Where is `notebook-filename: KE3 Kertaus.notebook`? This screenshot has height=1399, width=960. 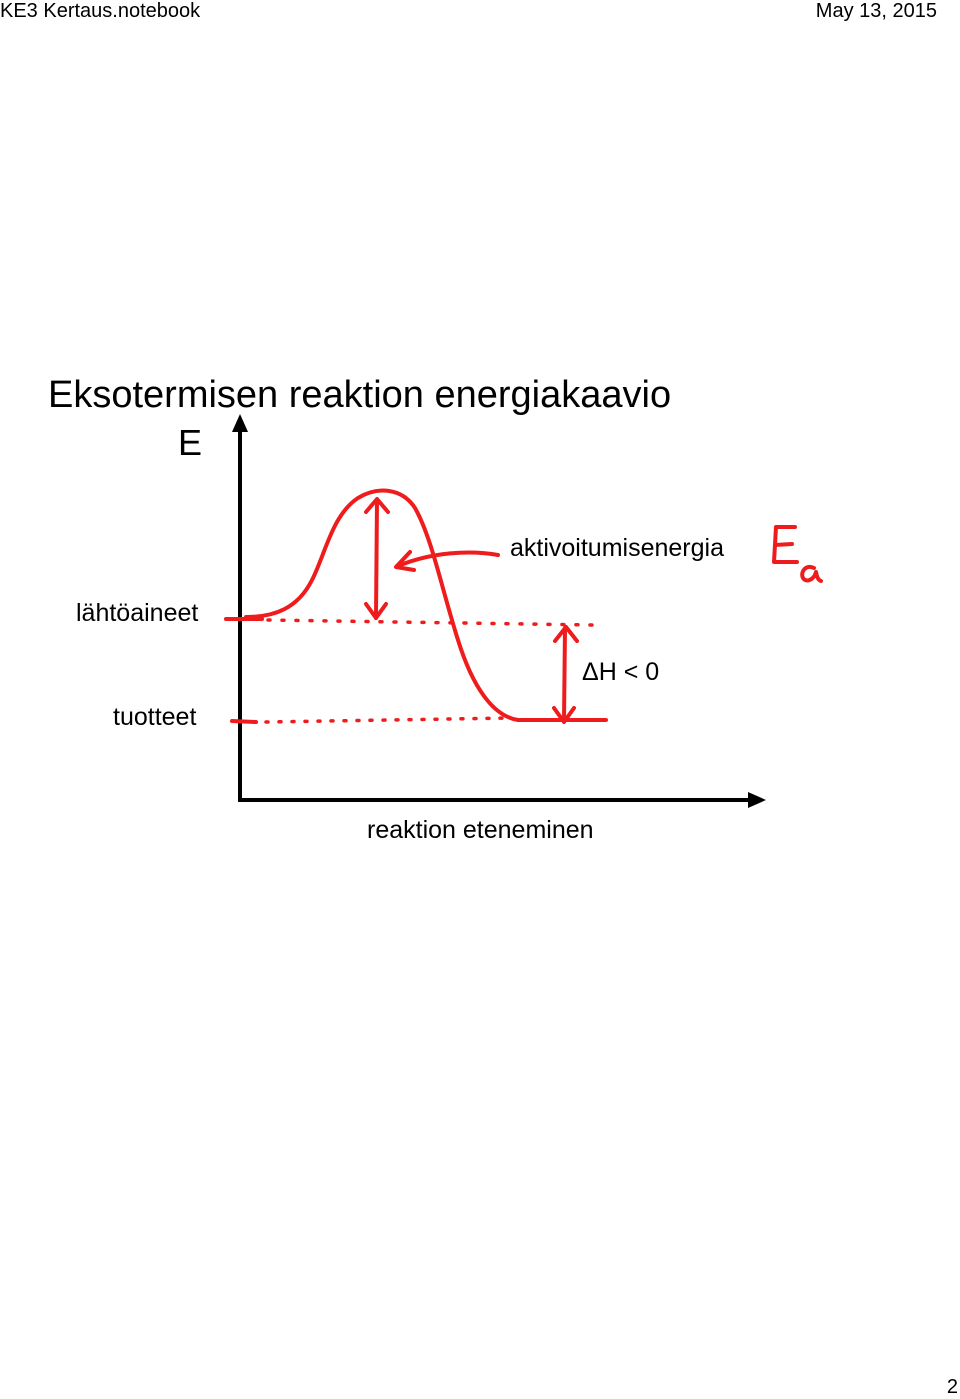
notebook-filename: KE3 Kertaus.notebook is located at coordinates (100, 11).